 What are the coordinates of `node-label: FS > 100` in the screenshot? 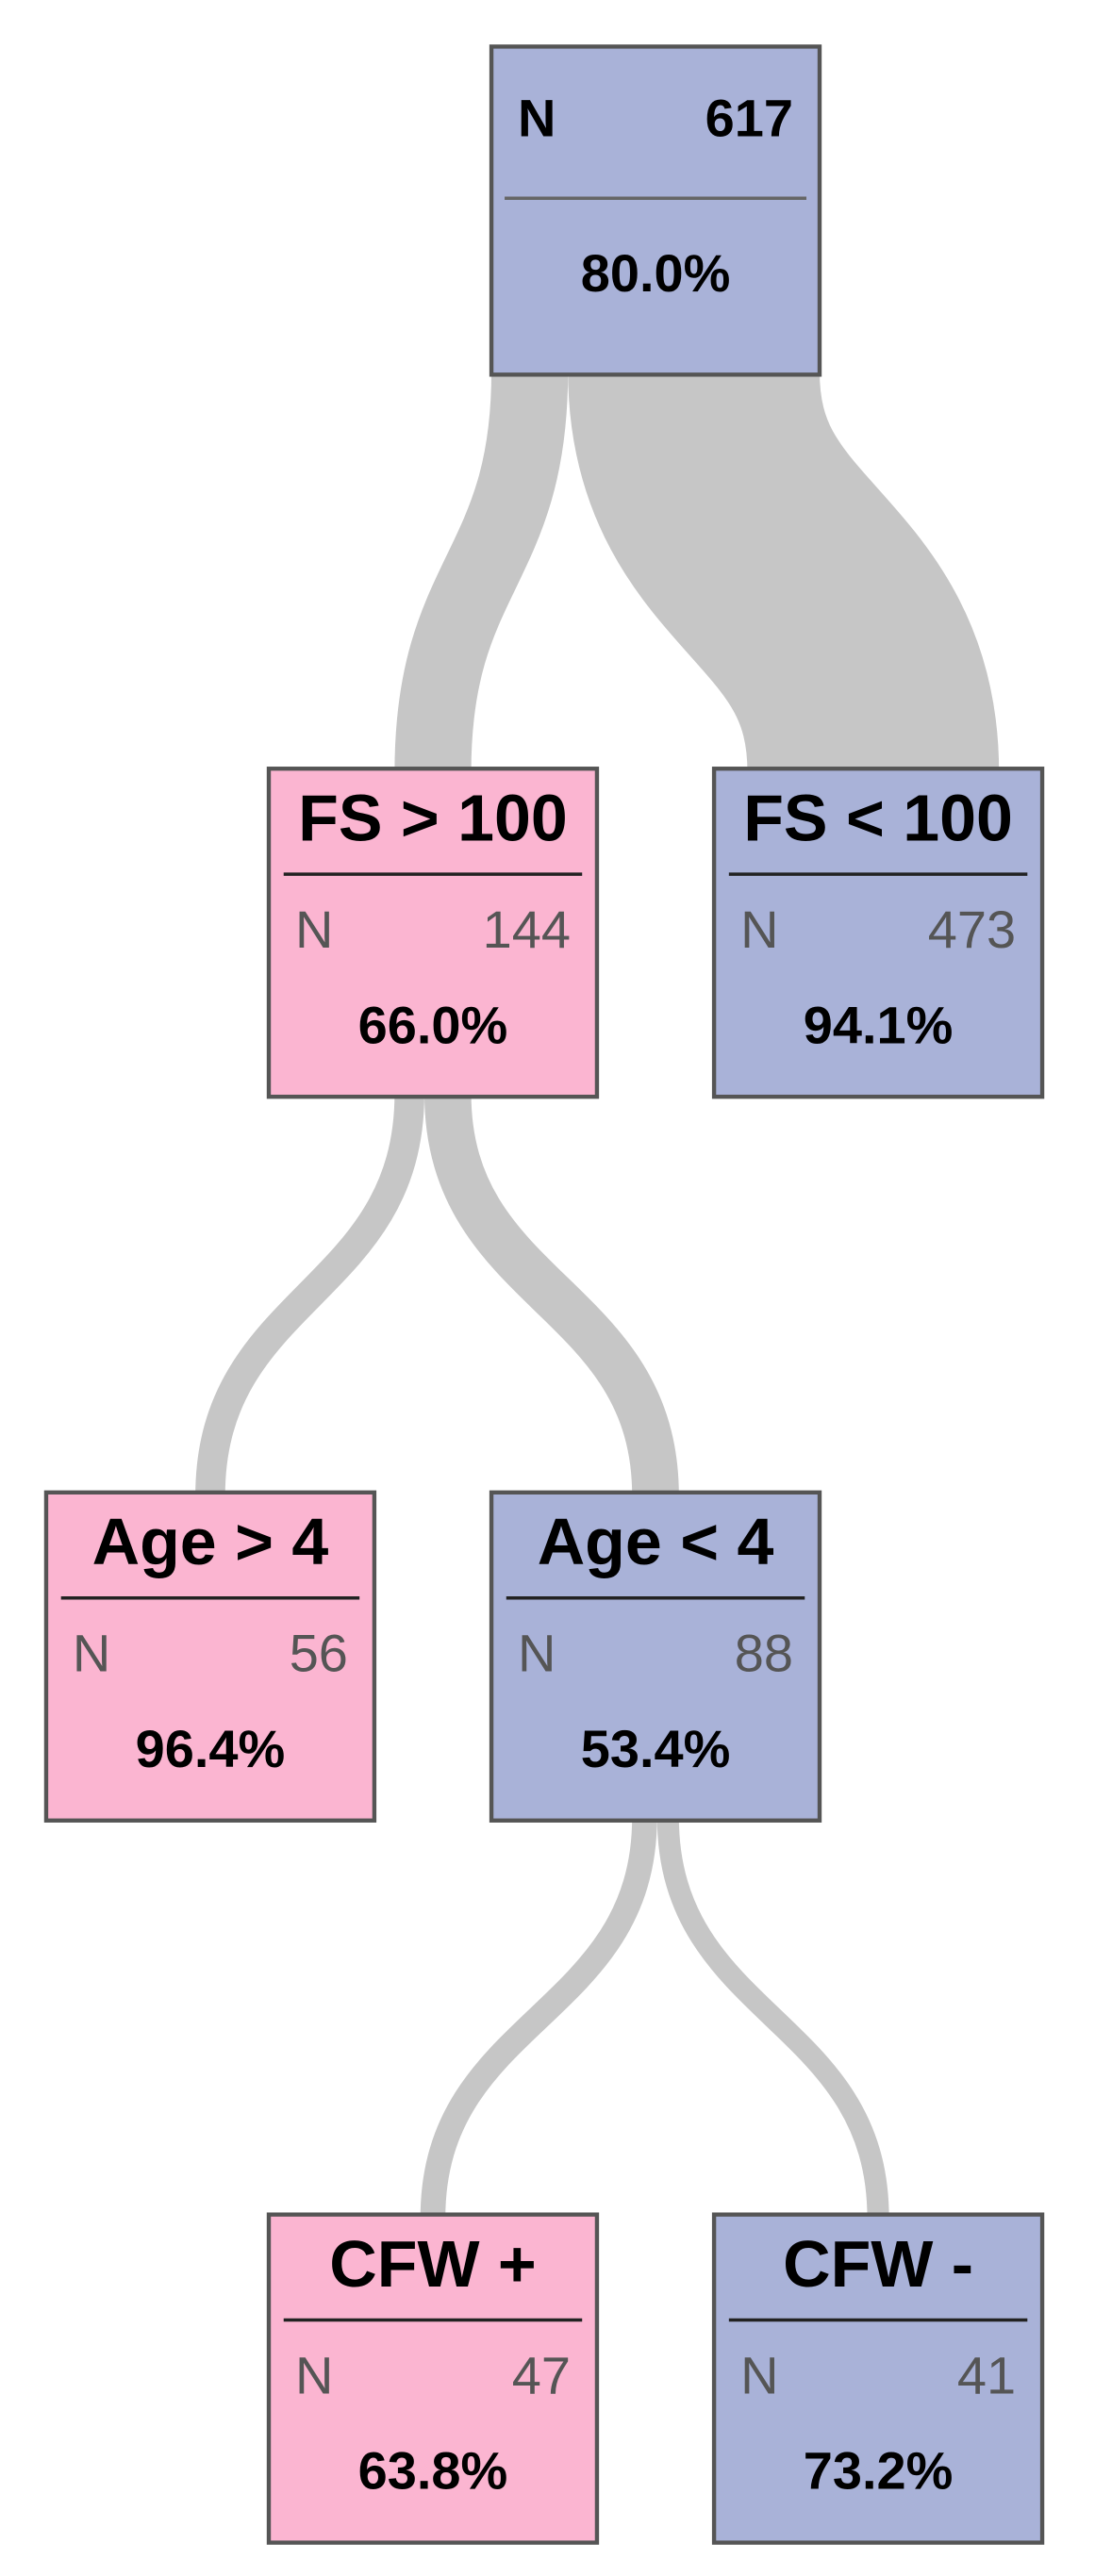 It's located at (433, 817).